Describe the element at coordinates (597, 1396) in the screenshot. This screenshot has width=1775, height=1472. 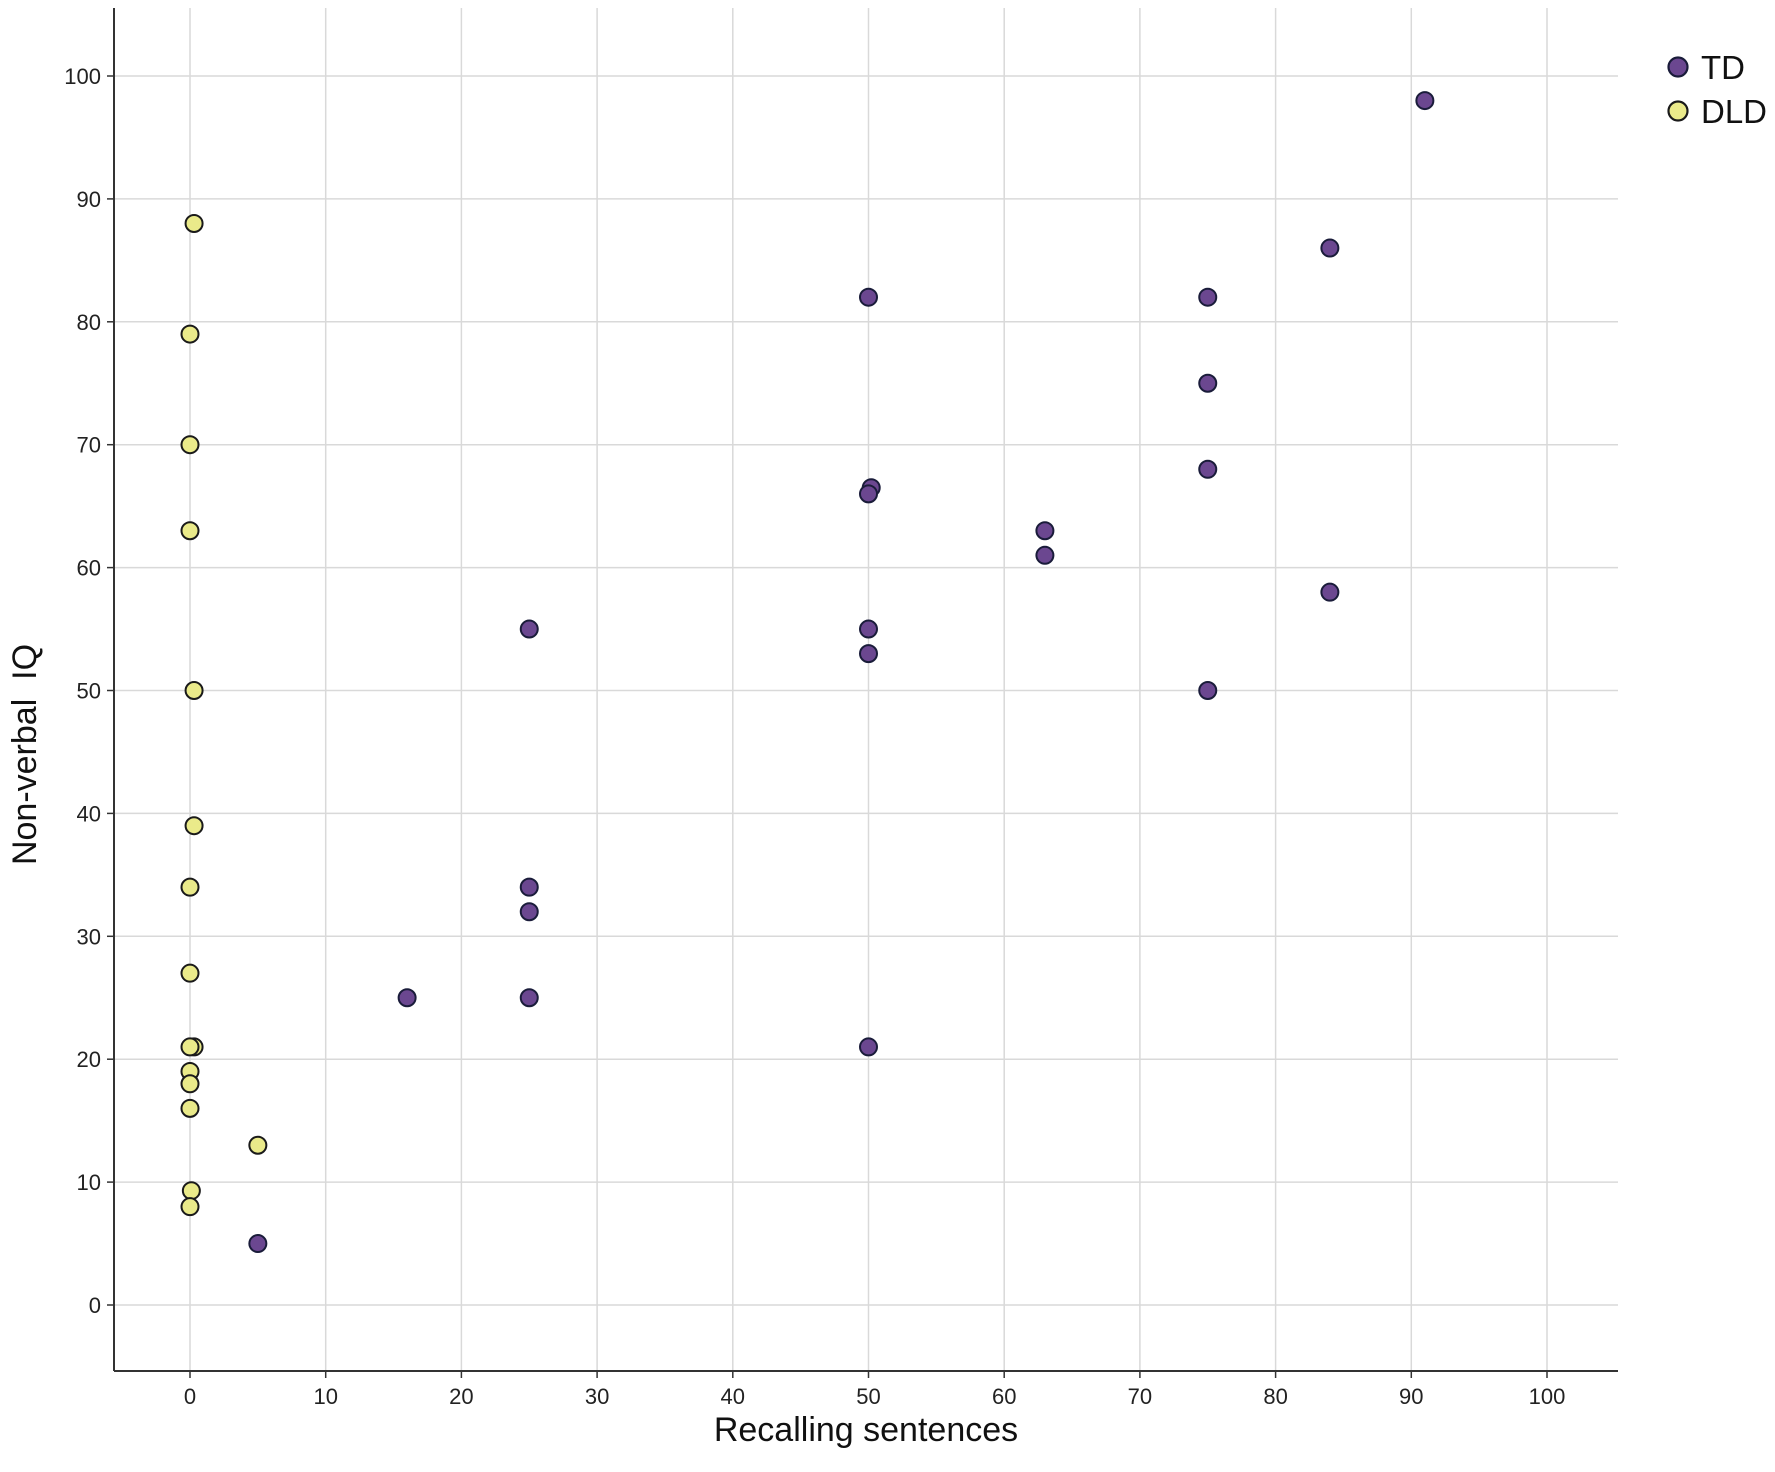
I see `x-tick-label: 30` at that location.